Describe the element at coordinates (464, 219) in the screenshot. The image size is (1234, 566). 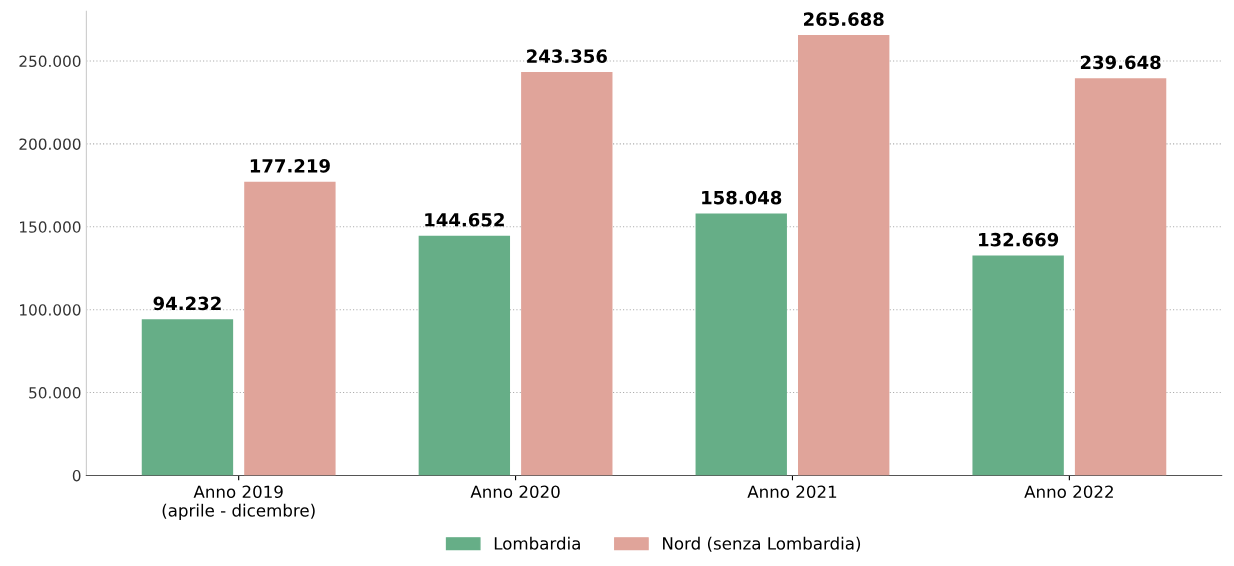
I see `text: 144.652` at that location.